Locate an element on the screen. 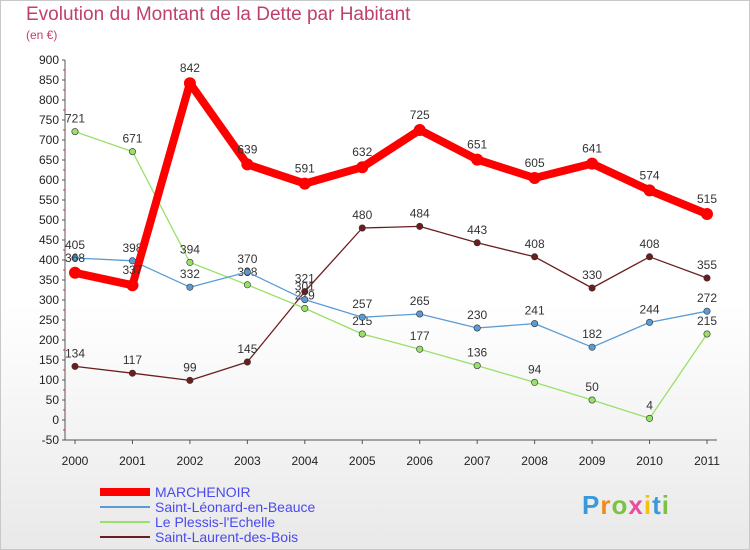 Image resolution: width=750 pixels, height=550 pixels. x-tick-label: 2011 is located at coordinates (707, 461).